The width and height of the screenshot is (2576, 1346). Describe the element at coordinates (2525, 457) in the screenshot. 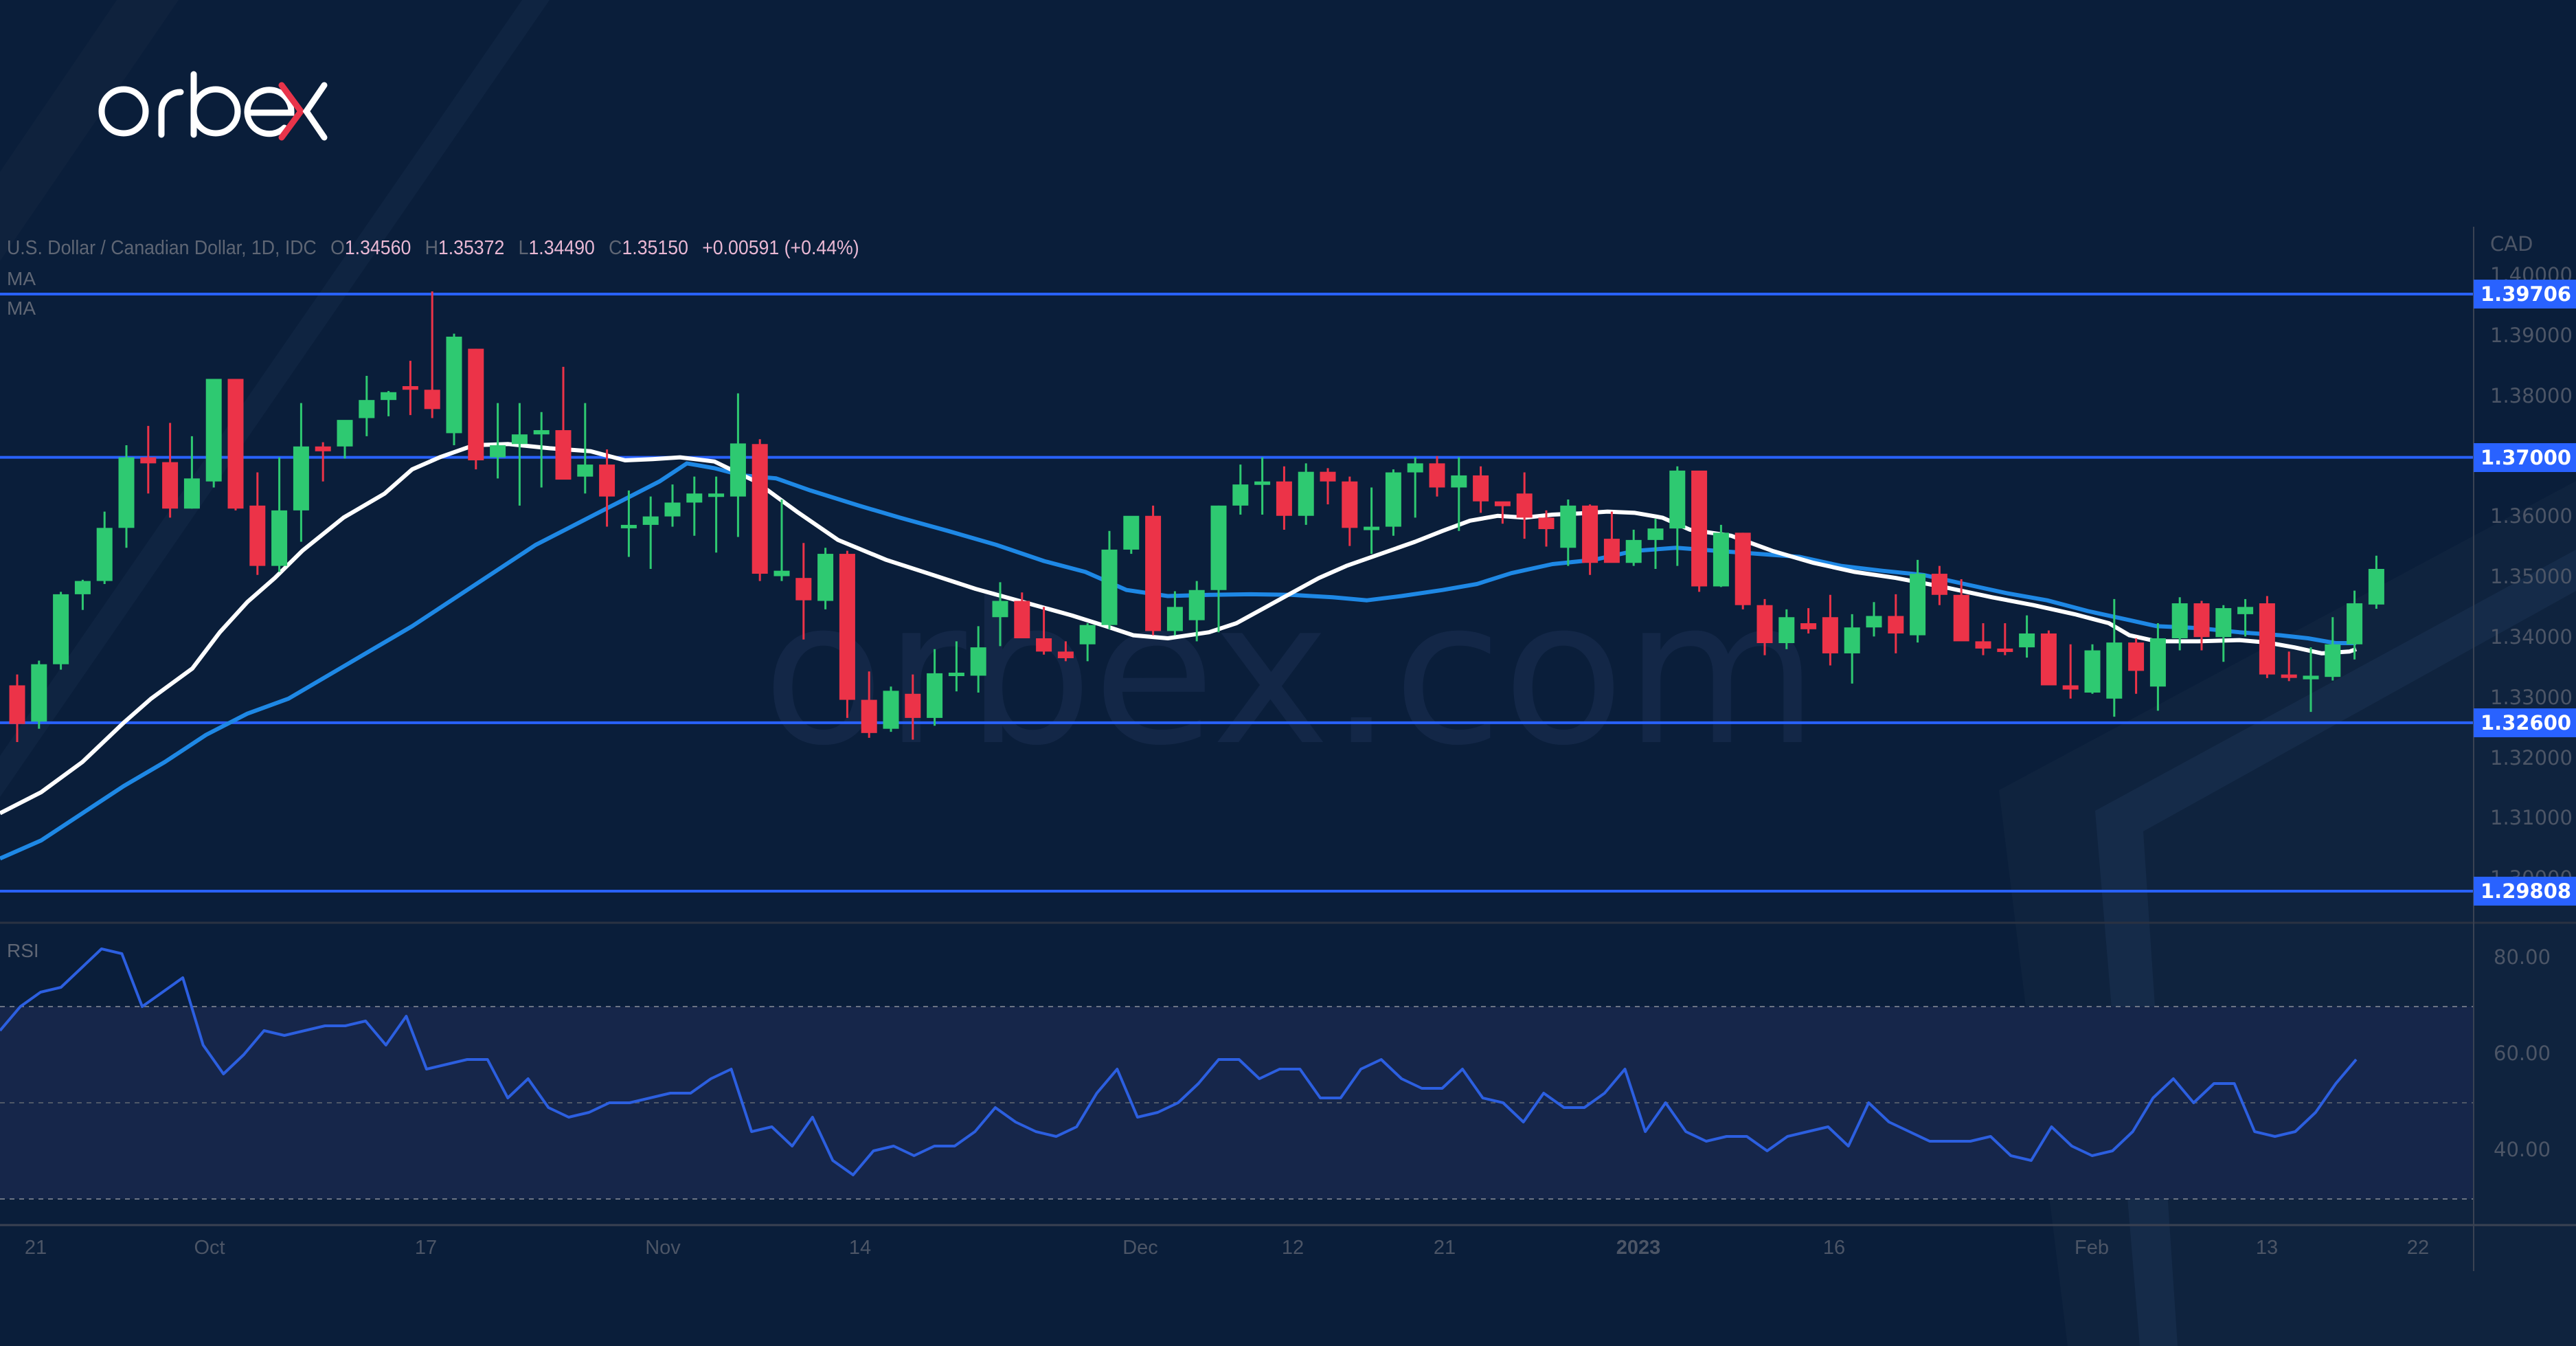

I see `level-price-tag: 1.37000` at that location.